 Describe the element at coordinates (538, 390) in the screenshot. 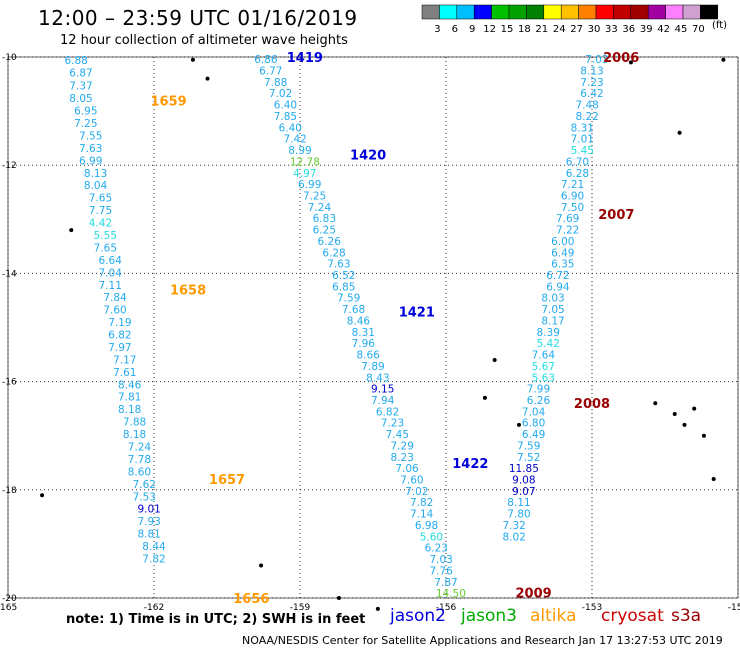

I see `swh-value: 7.99` at that location.